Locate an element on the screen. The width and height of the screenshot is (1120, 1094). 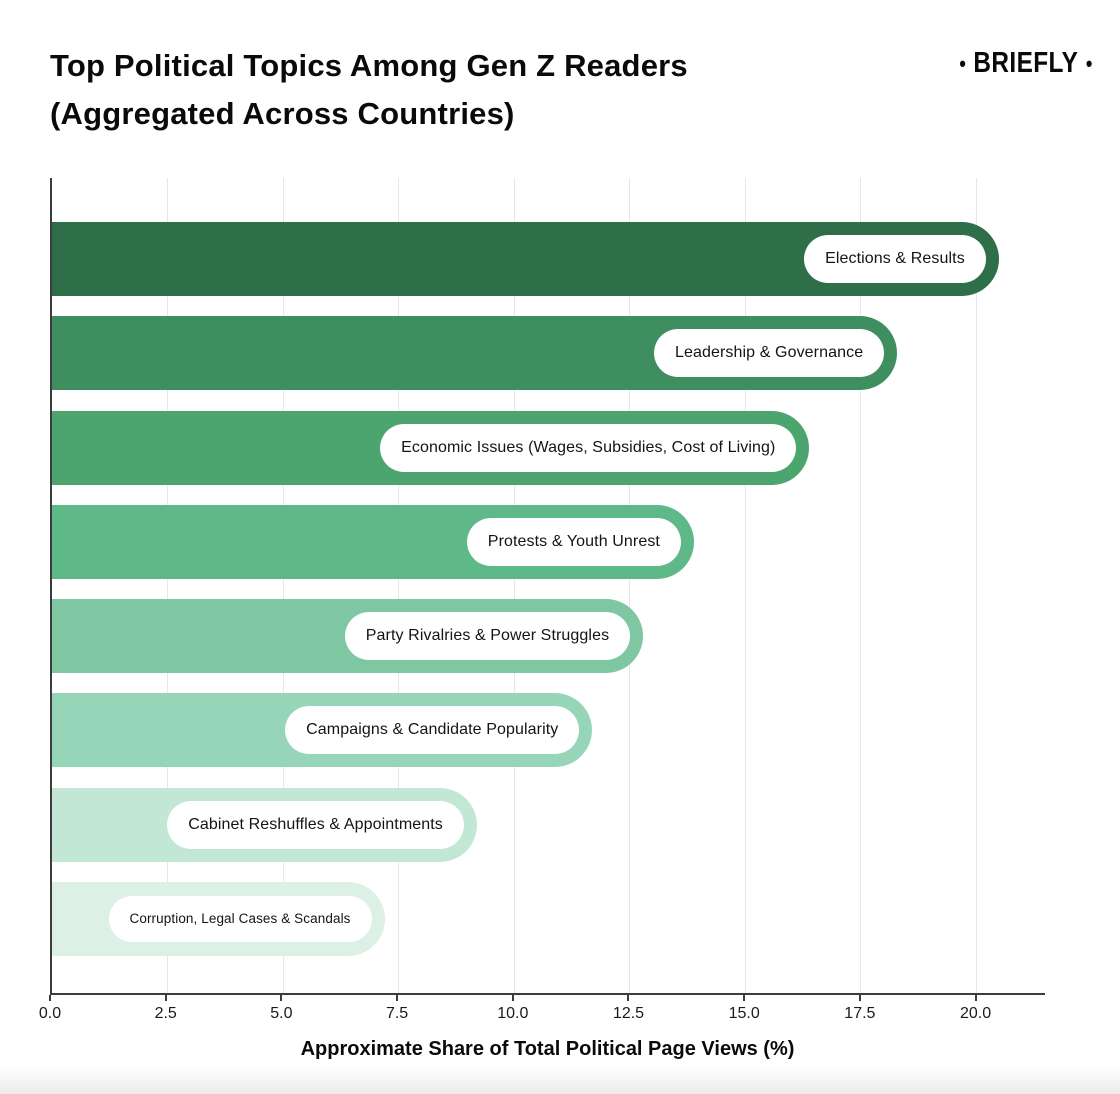
bar-label-pill: Campaigns & Candidate Popularity is located at coordinates (432, 730).